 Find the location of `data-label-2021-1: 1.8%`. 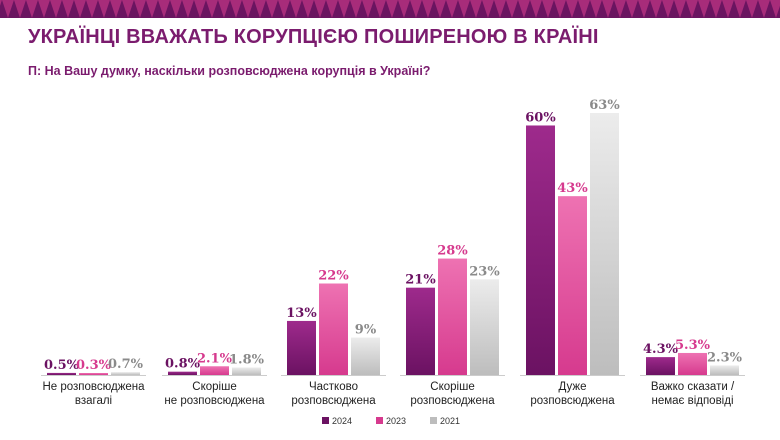

data-label-2021-1: 1.8% is located at coordinates (247, 360).